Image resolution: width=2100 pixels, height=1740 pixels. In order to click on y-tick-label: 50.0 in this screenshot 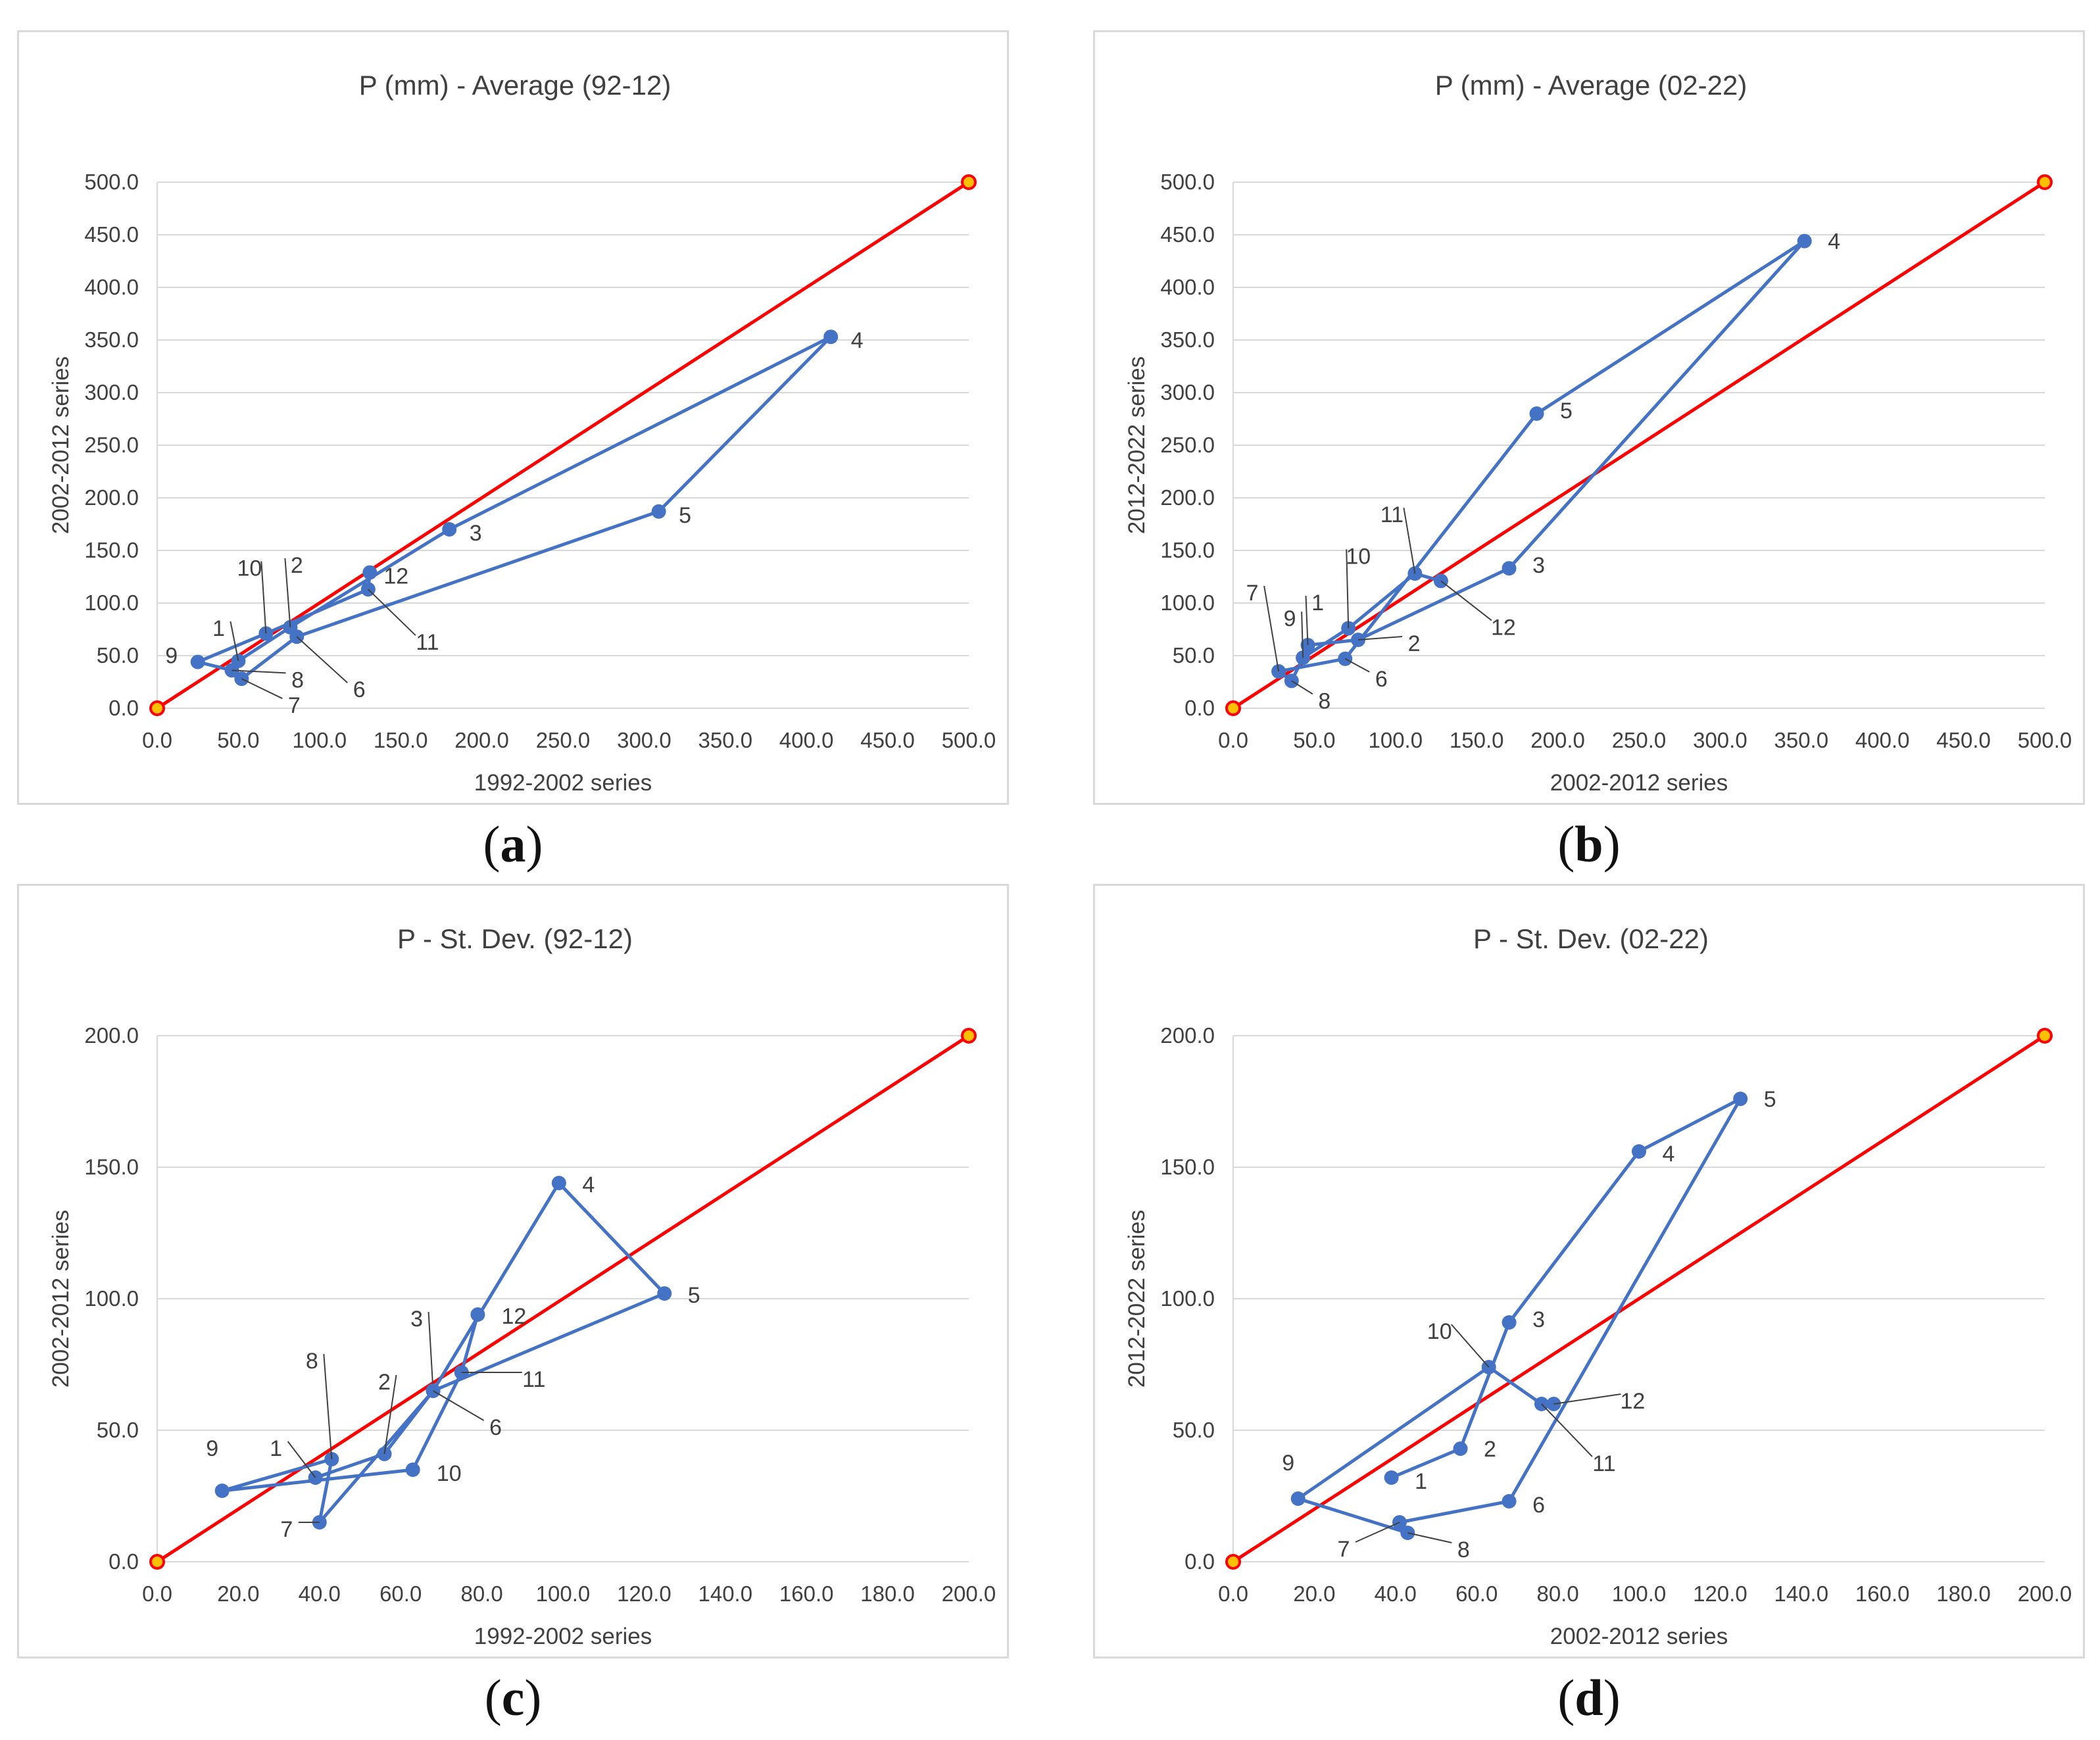, I will do `click(118, 1430)`.